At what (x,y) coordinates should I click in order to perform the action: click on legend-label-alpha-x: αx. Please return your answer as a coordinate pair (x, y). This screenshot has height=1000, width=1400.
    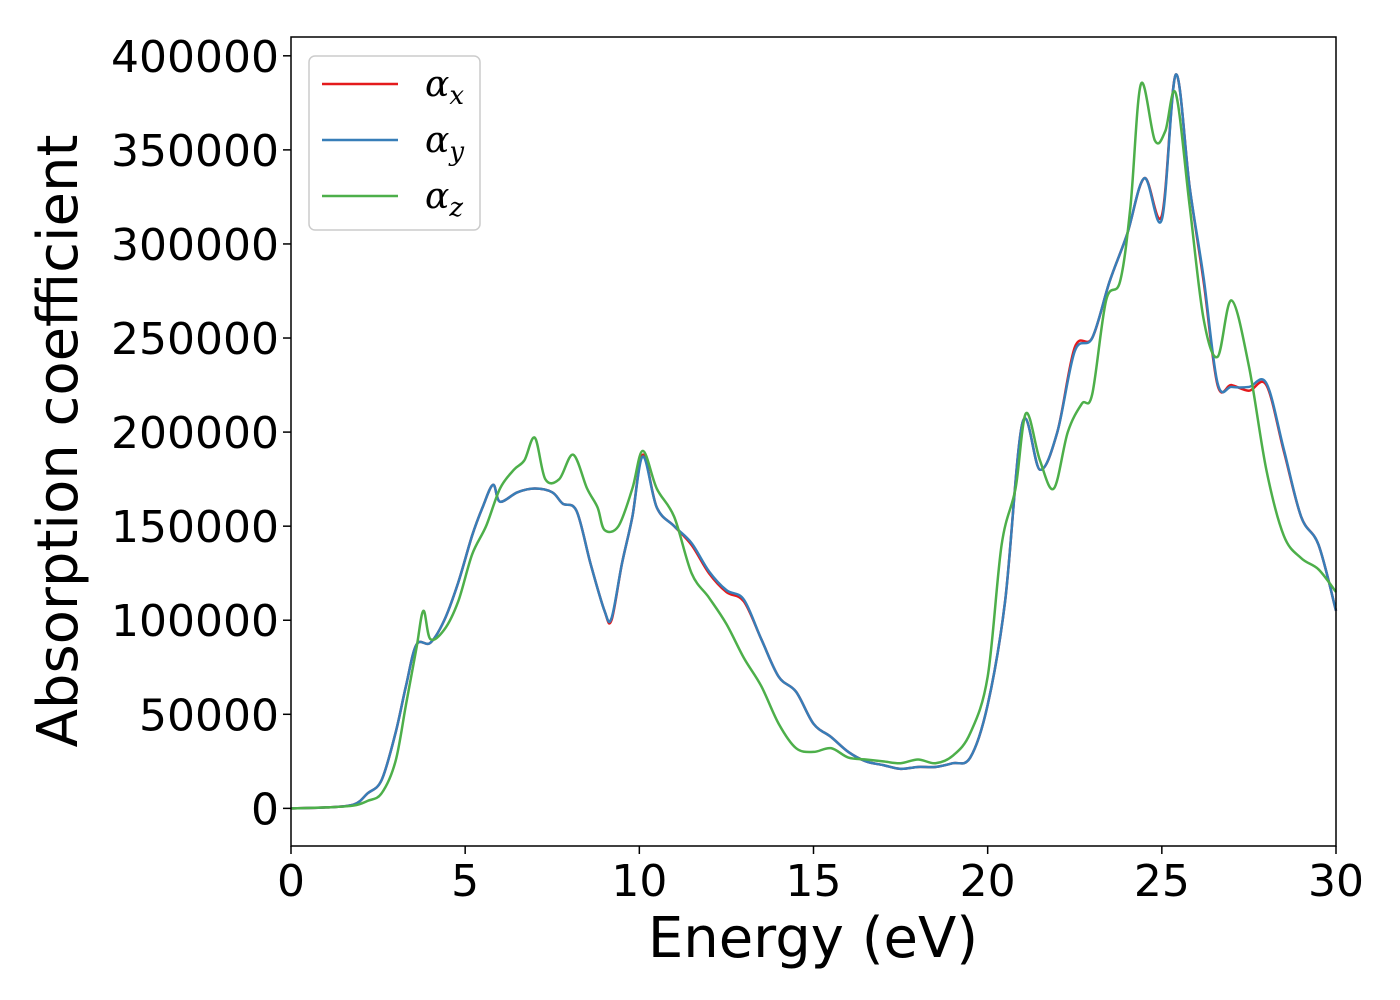
    Looking at the image, I should click on (444, 87).